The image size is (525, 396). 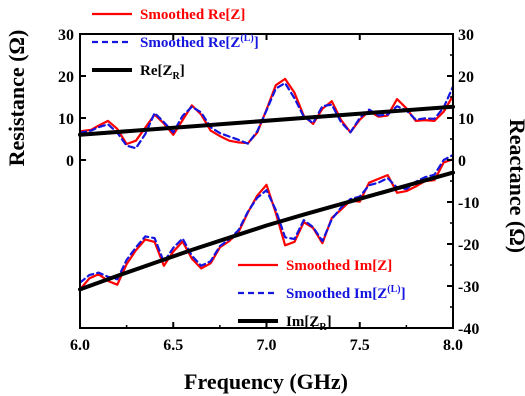 I want to click on x-tick-label: 7.0, so click(x=267, y=345).